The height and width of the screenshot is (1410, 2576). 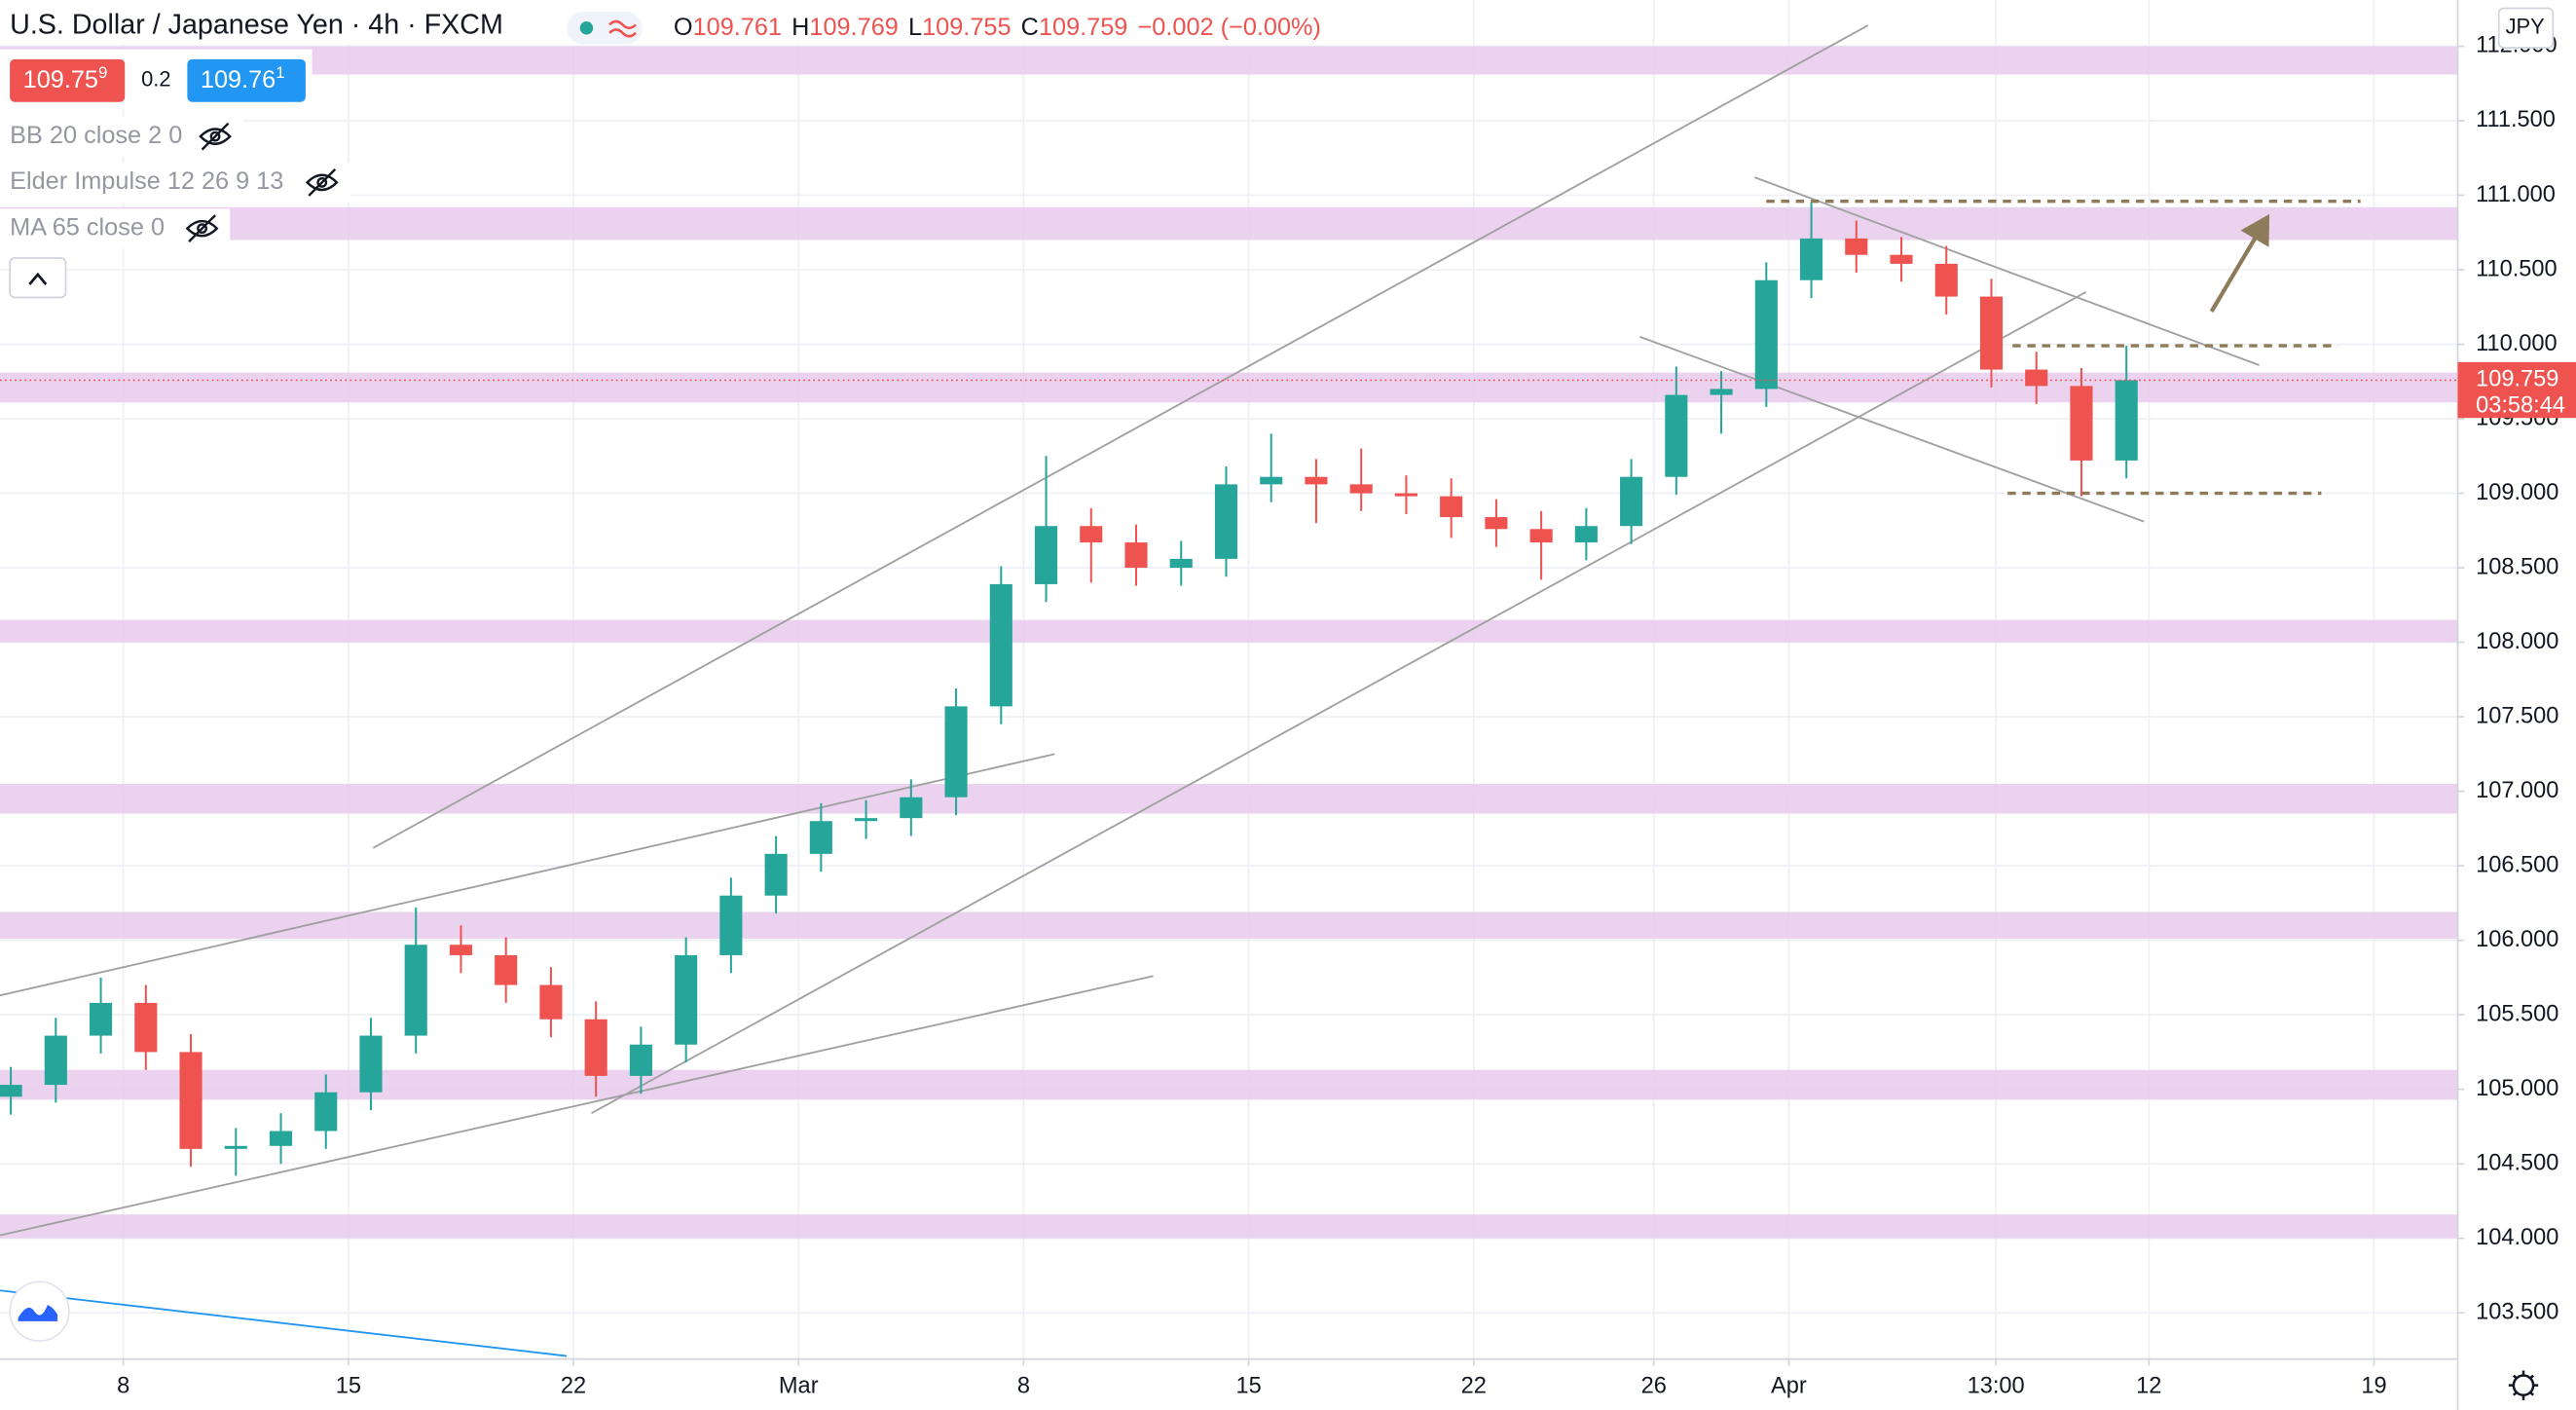 What do you see at coordinates (2517, 492) in the screenshot?
I see `y-tick-label: 109.000` at bounding box center [2517, 492].